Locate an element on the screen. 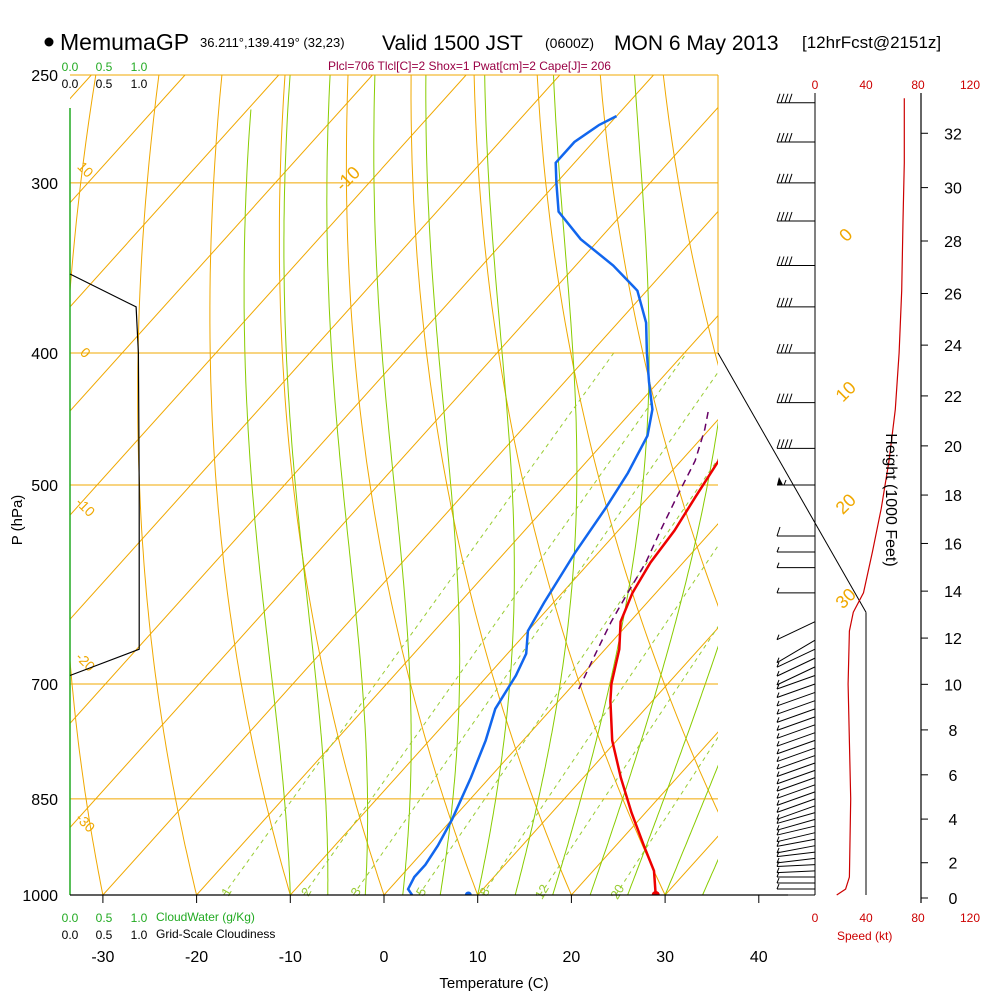 The image size is (1000, 1000). mixing-ratio-line is located at coordinates (568, 676).